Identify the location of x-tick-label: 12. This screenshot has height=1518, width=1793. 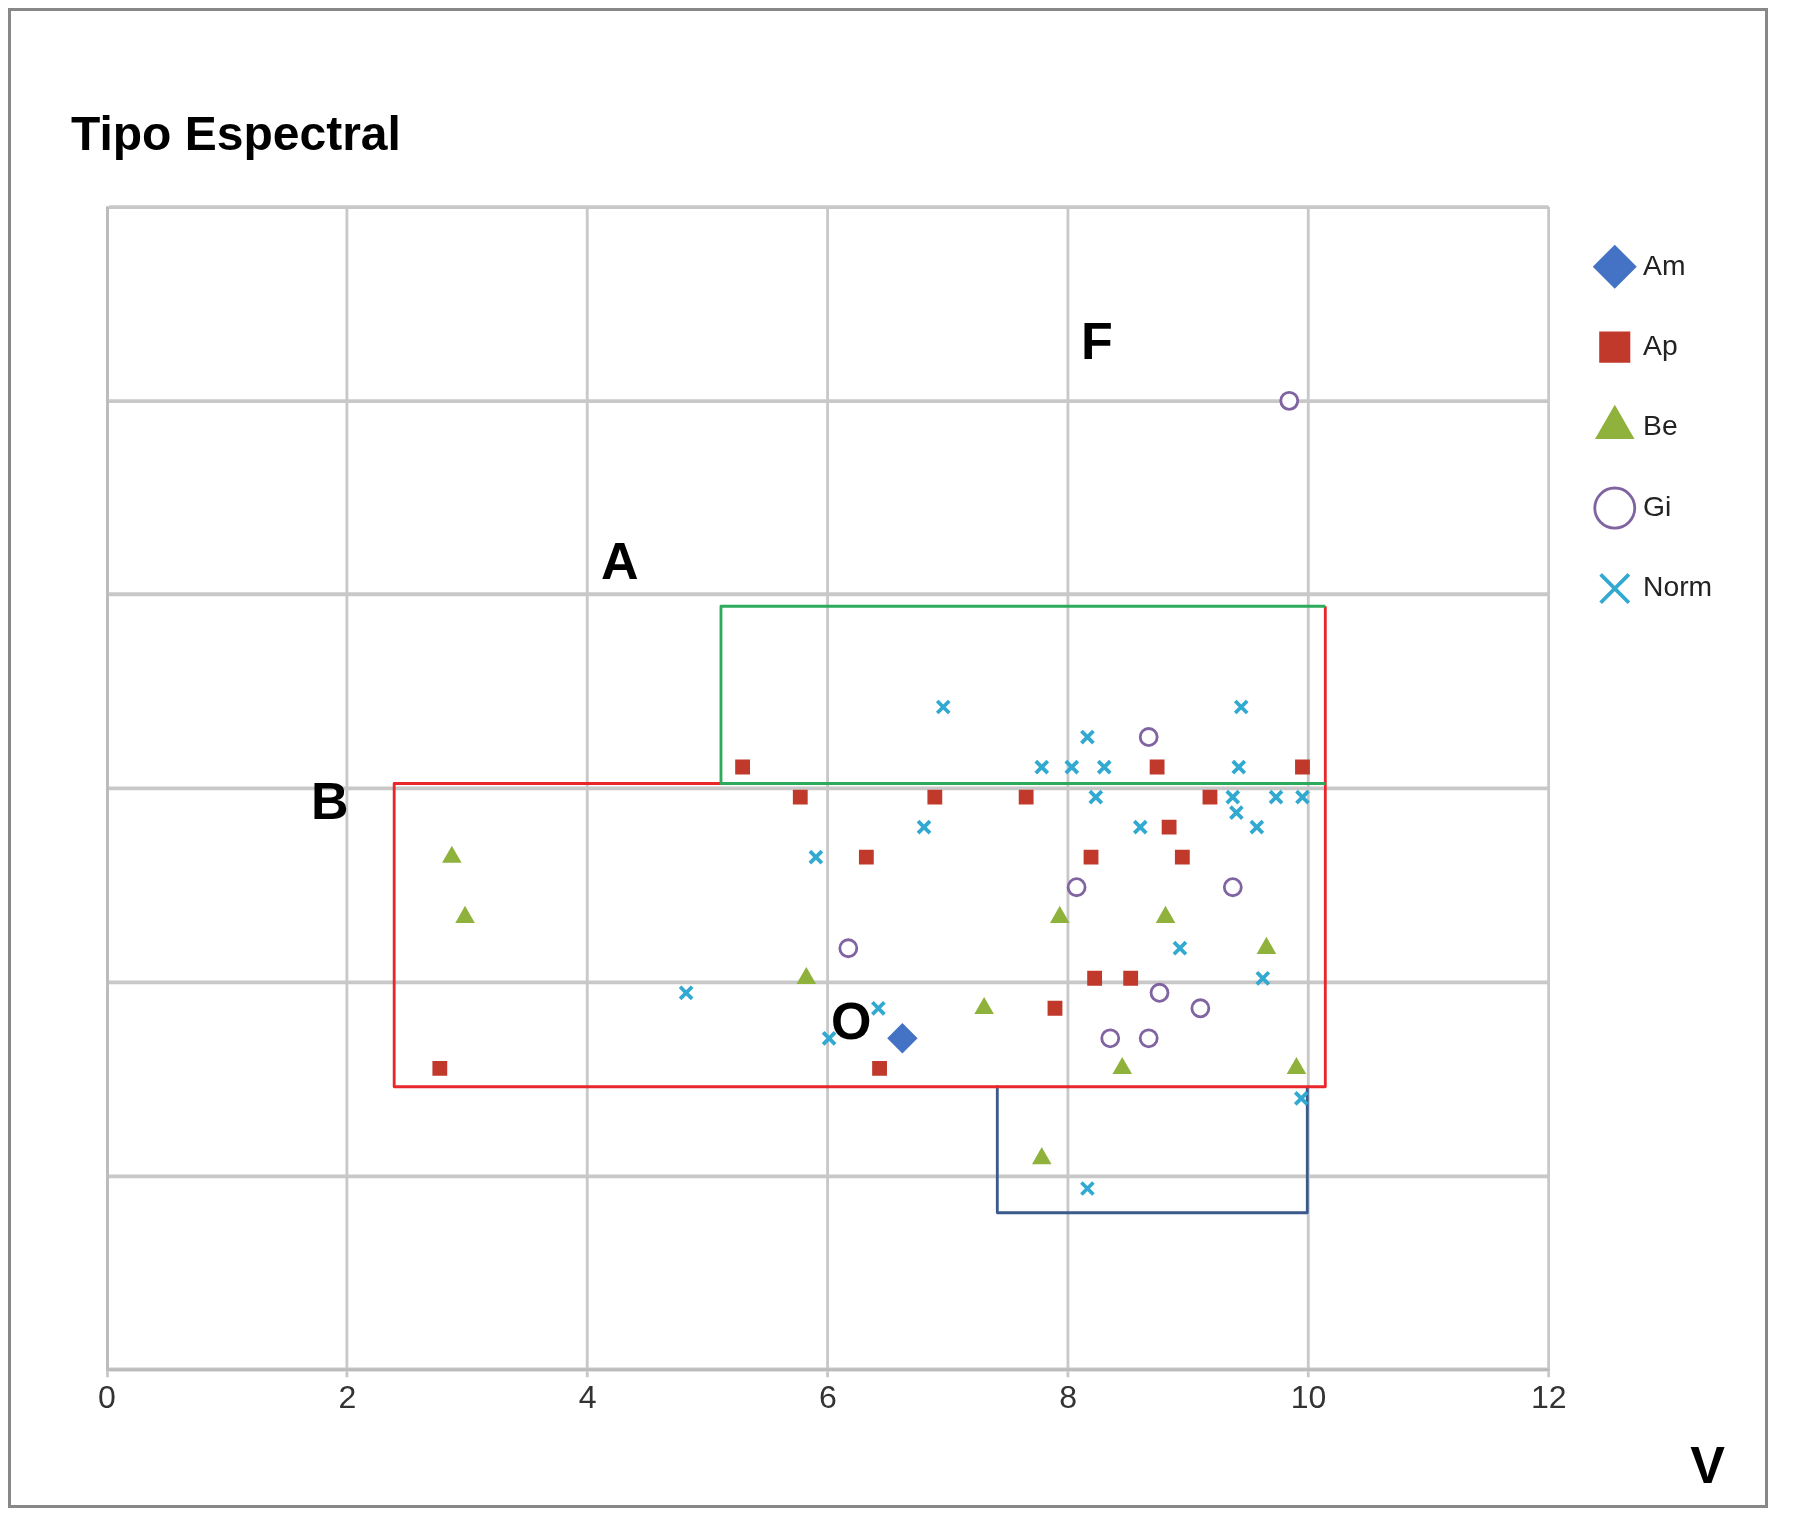
(1548, 1397).